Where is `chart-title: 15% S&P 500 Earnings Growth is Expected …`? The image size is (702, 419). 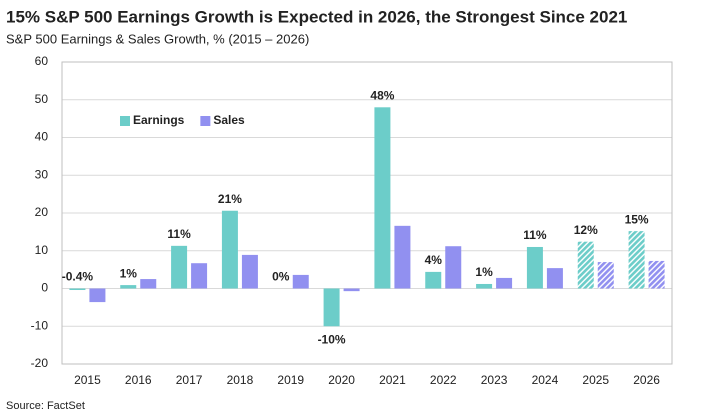 chart-title: 15% S&P 500 Earnings Growth is Expected … is located at coordinates (316, 16).